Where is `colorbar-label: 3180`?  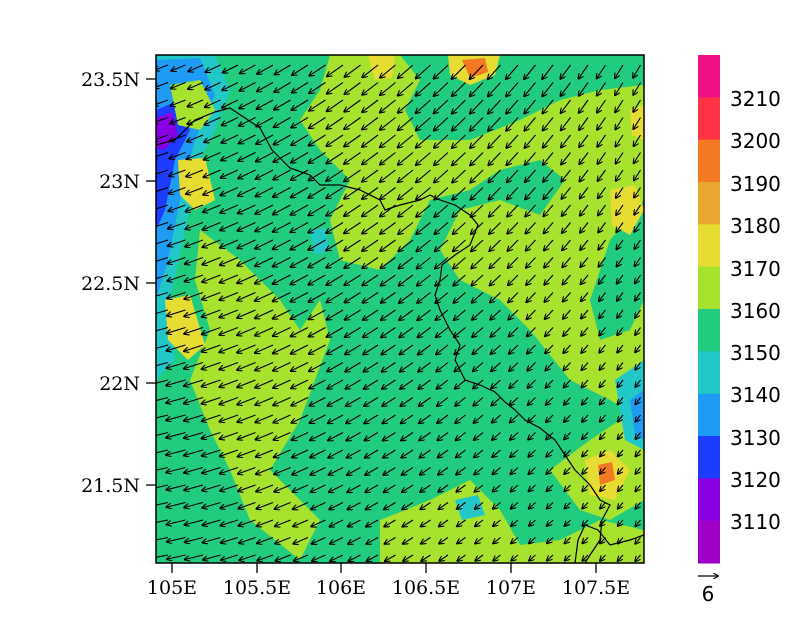 colorbar-label: 3180 is located at coordinates (755, 226).